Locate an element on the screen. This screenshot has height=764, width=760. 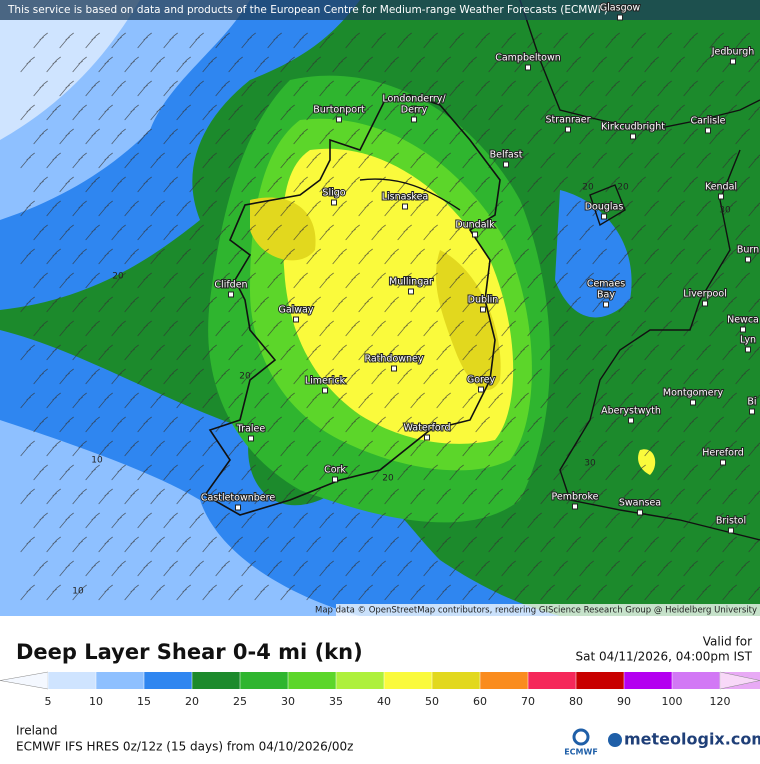
place-label: Castletownbere is located at coordinates (238, 498).